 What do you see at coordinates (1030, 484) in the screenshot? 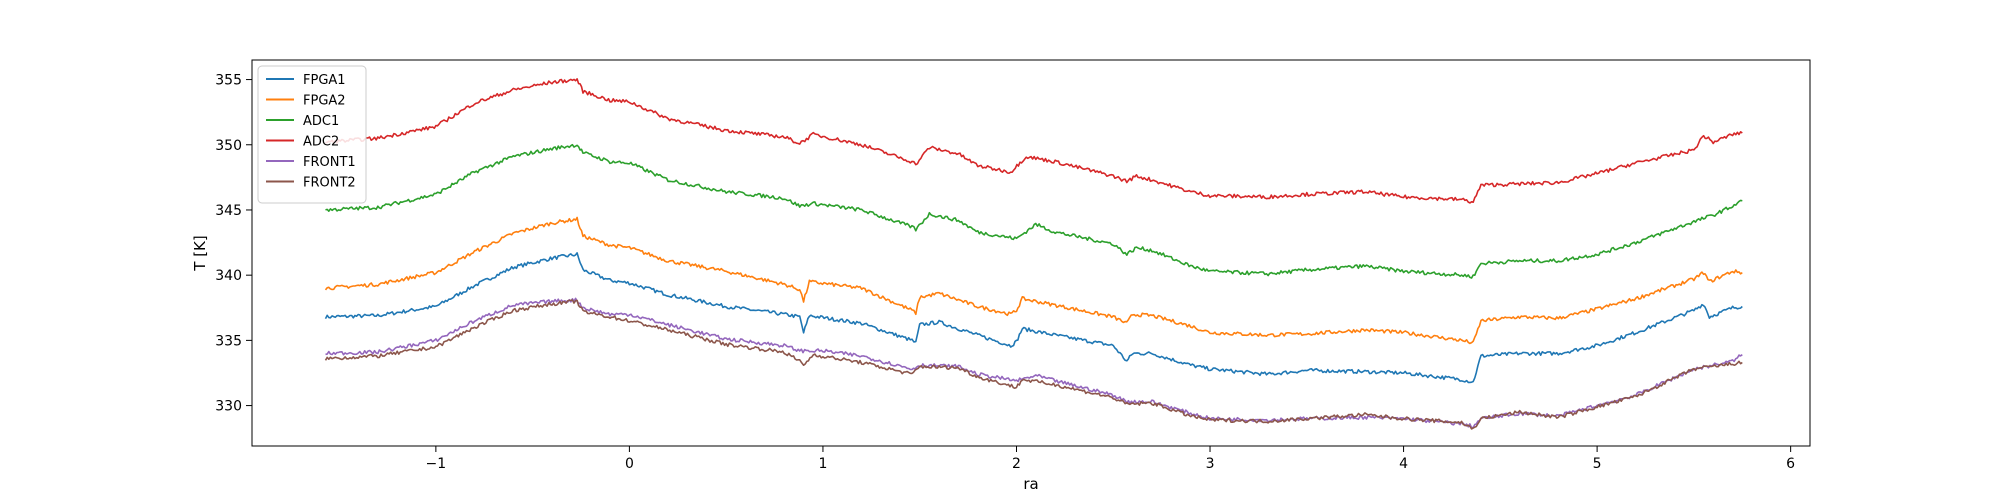
I see `x-axis-label: ra` at bounding box center [1030, 484].